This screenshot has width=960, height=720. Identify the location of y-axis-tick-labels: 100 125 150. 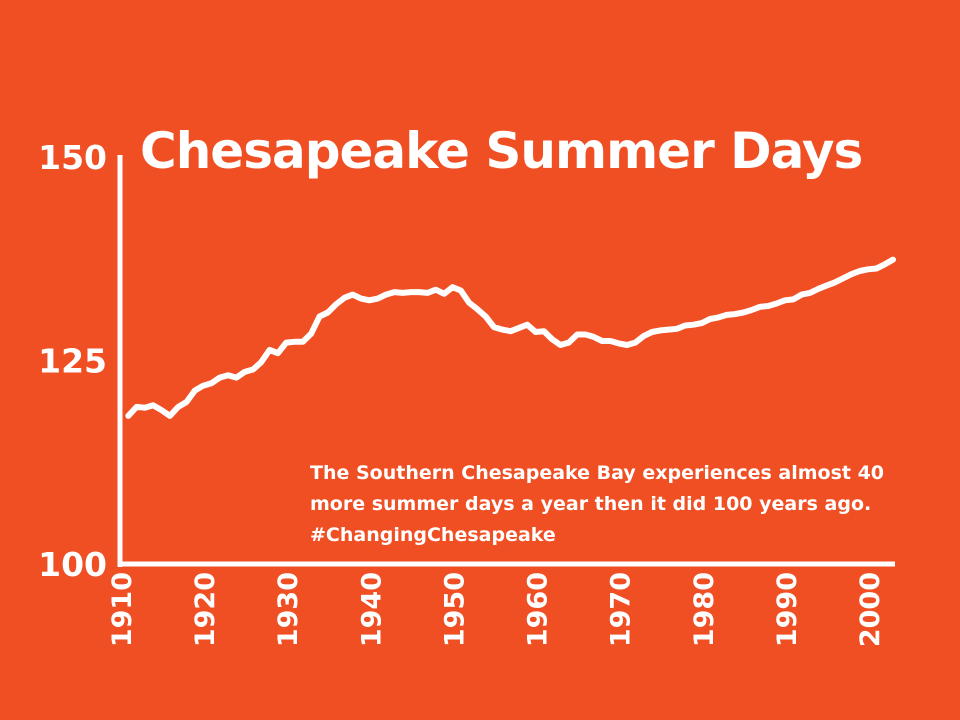
(72, 361).